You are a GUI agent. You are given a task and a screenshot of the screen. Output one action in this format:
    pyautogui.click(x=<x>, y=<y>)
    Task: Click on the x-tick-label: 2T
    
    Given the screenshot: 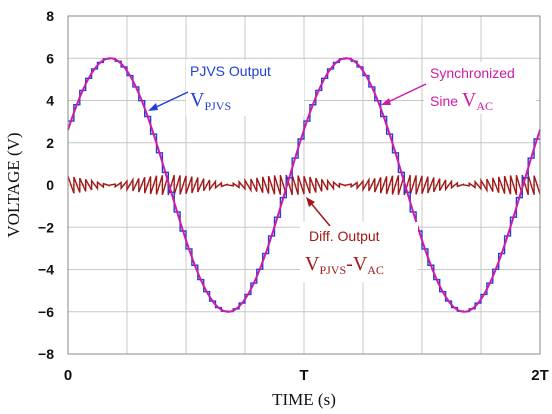 What is the action you would take?
    pyautogui.click(x=540, y=375)
    